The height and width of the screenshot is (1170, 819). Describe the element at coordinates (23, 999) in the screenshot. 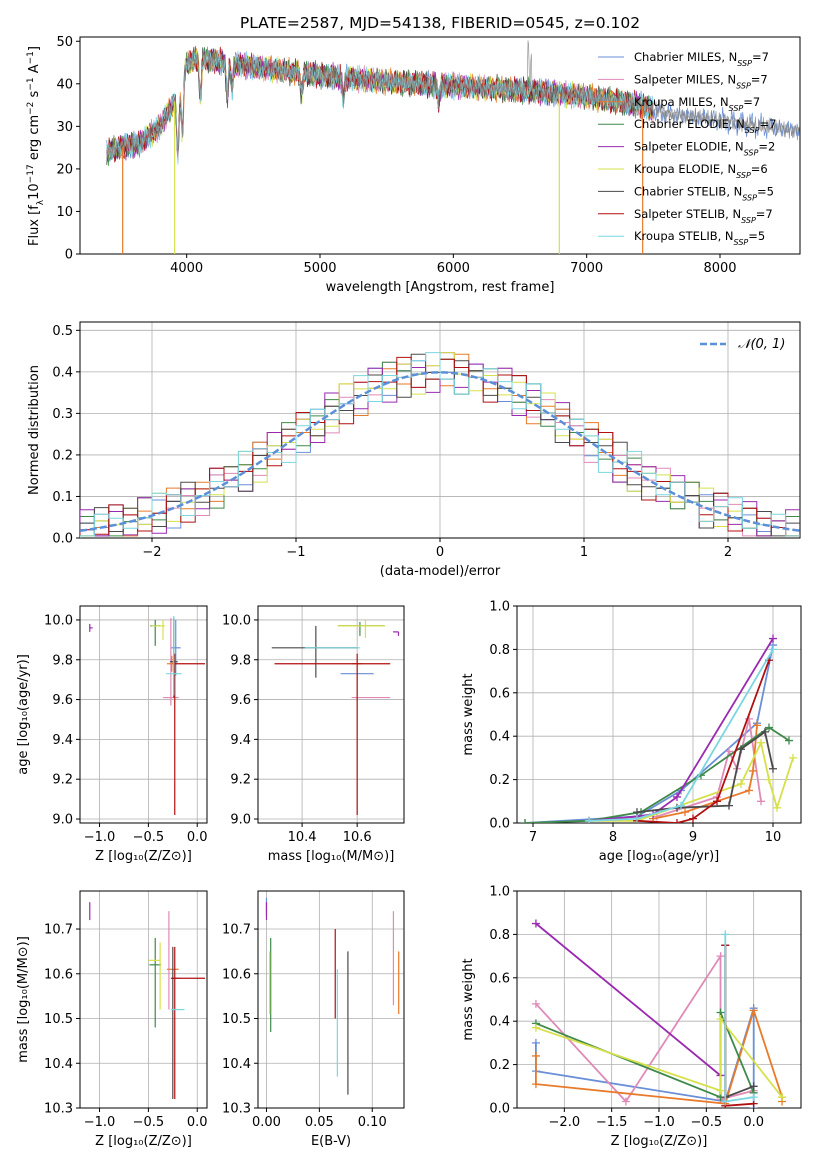

I see `z-mass-ylabel: mass [log₁₀(M/M⊙)]` at that location.